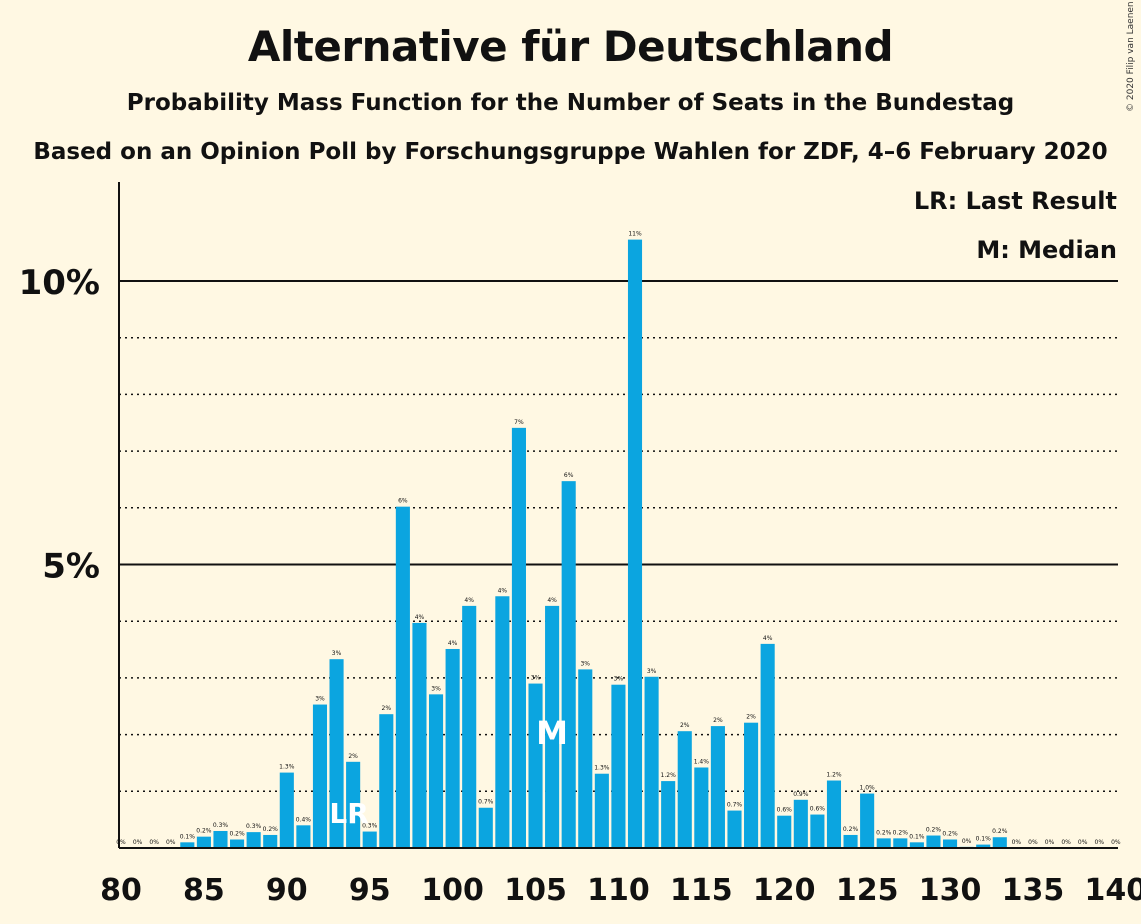 This screenshot has height=924, width=1141. Describe the element at coordinates (121, 890) in the screenshot. I see `x-tick-label: 80` at that location.